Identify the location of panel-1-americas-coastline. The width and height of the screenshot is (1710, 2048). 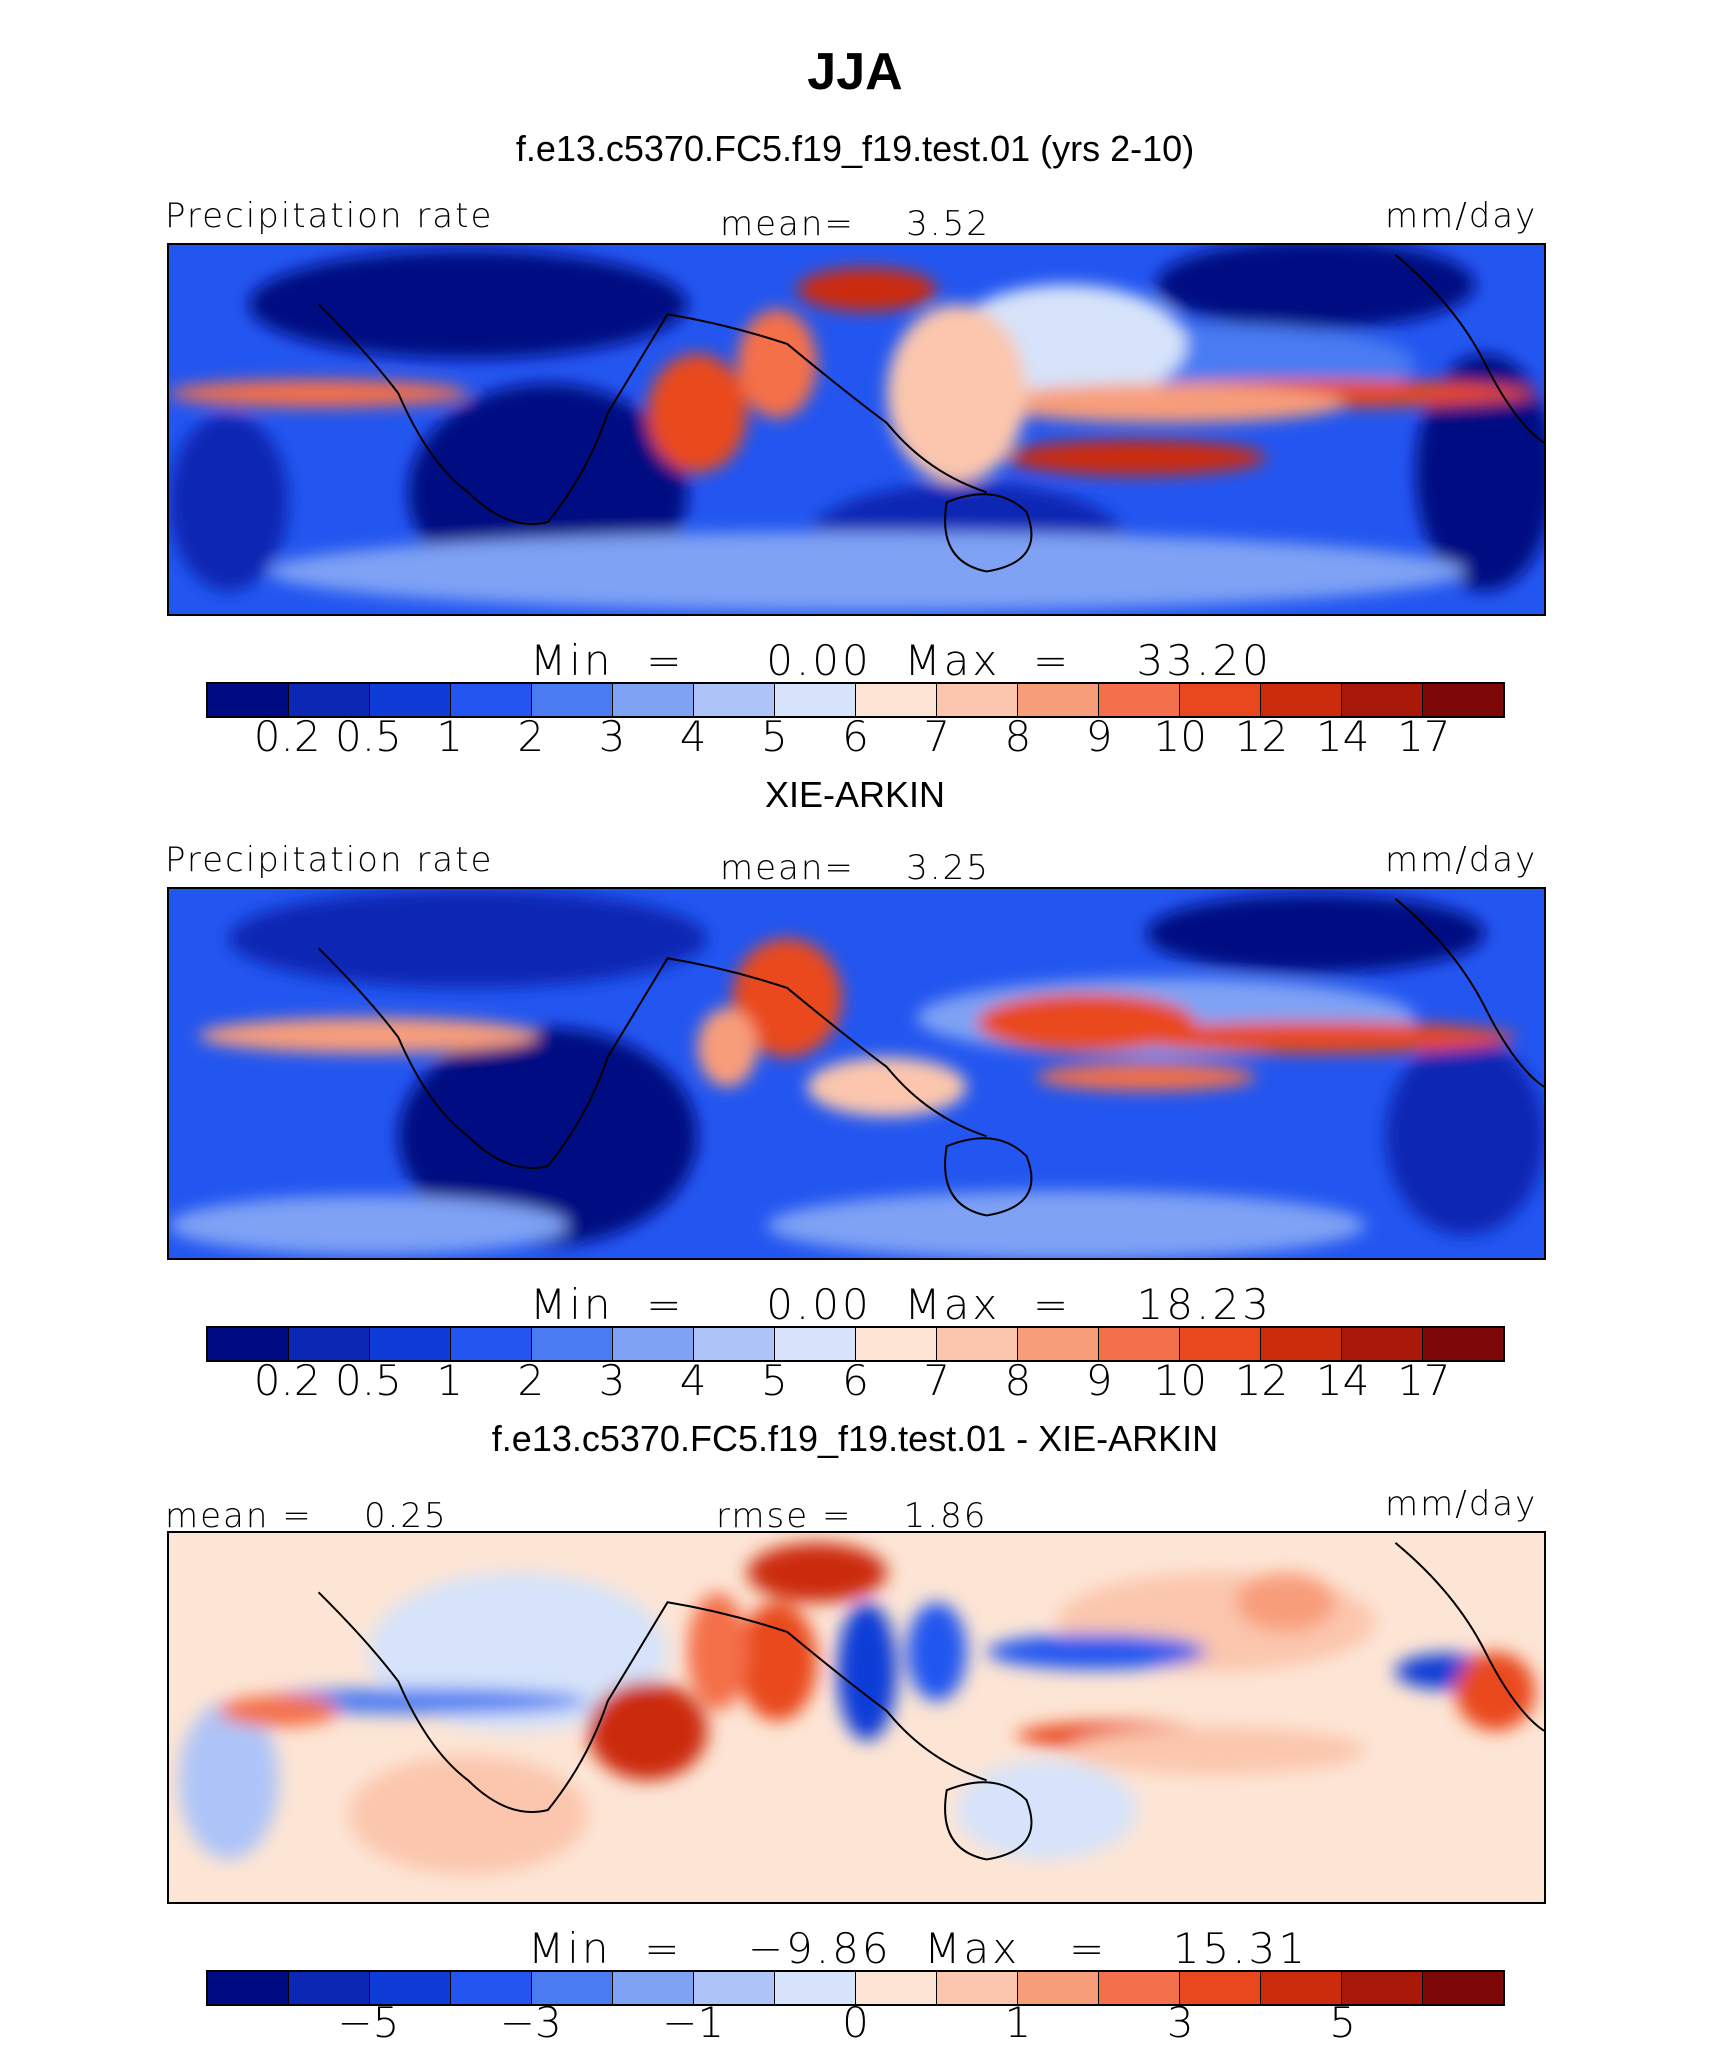
(1469, 349).